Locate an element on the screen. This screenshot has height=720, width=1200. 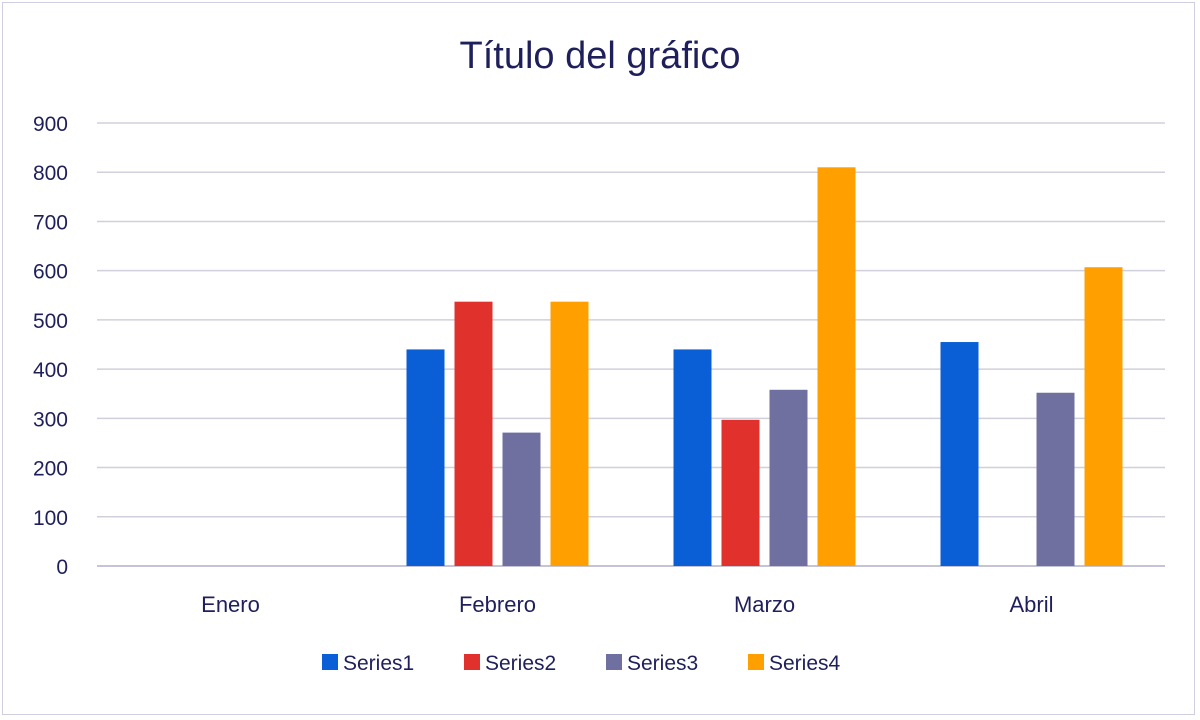
x-tick-label: Febrero is located at coordinates (497, 604).